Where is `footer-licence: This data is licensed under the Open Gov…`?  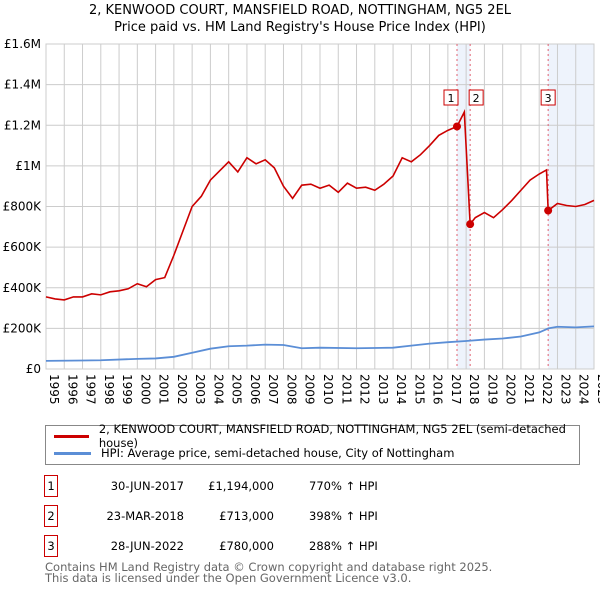 footer-licence: This data is licensed under the Open Gov… is located at coordinates (228, 578).